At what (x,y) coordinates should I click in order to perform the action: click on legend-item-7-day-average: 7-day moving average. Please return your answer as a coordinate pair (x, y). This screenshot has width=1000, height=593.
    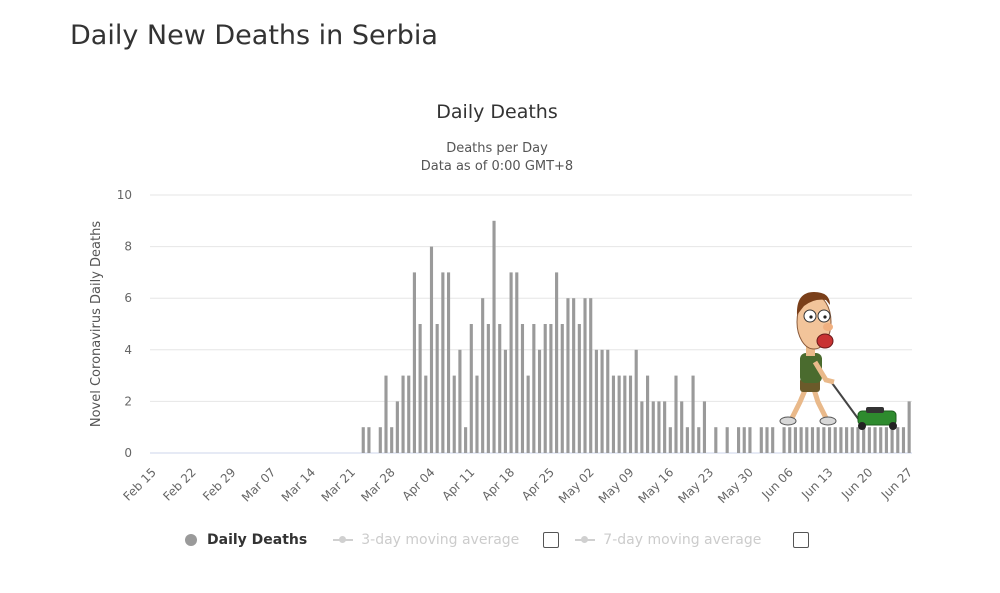
    Looking at the image, I should click on (668, 540).